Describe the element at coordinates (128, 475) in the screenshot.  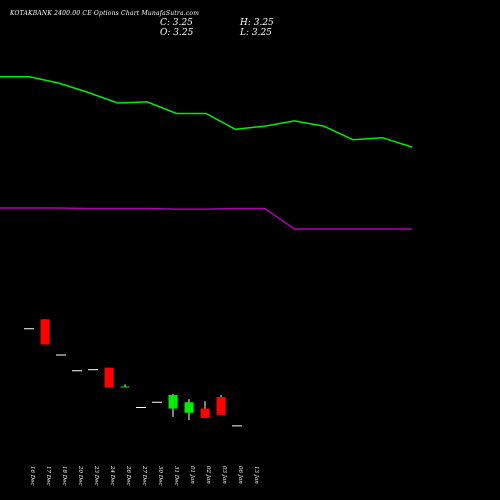
I see `x-tick-label: 26 Dec` at that location.